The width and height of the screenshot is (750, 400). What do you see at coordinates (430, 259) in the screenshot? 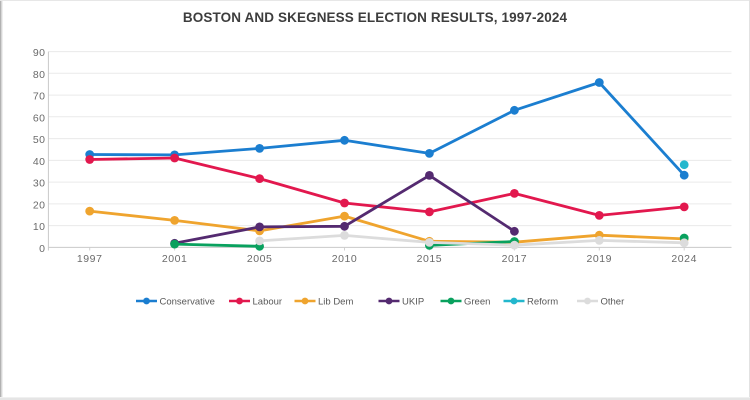
I see `svg-text: 2015` at bounding box center [430, 259].